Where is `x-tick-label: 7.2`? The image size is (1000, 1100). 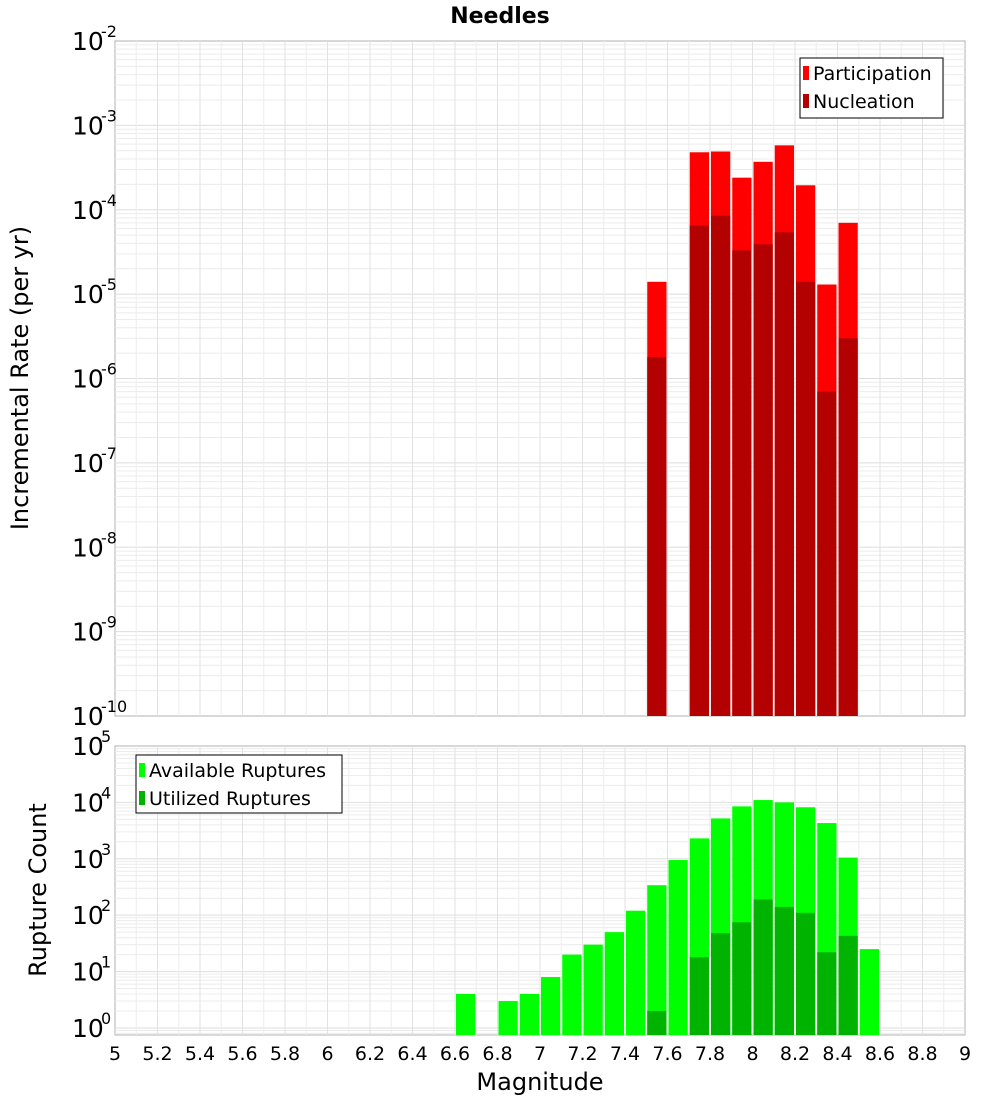
x-tick-label: 7.2 is located at coordinates (582, 1054).